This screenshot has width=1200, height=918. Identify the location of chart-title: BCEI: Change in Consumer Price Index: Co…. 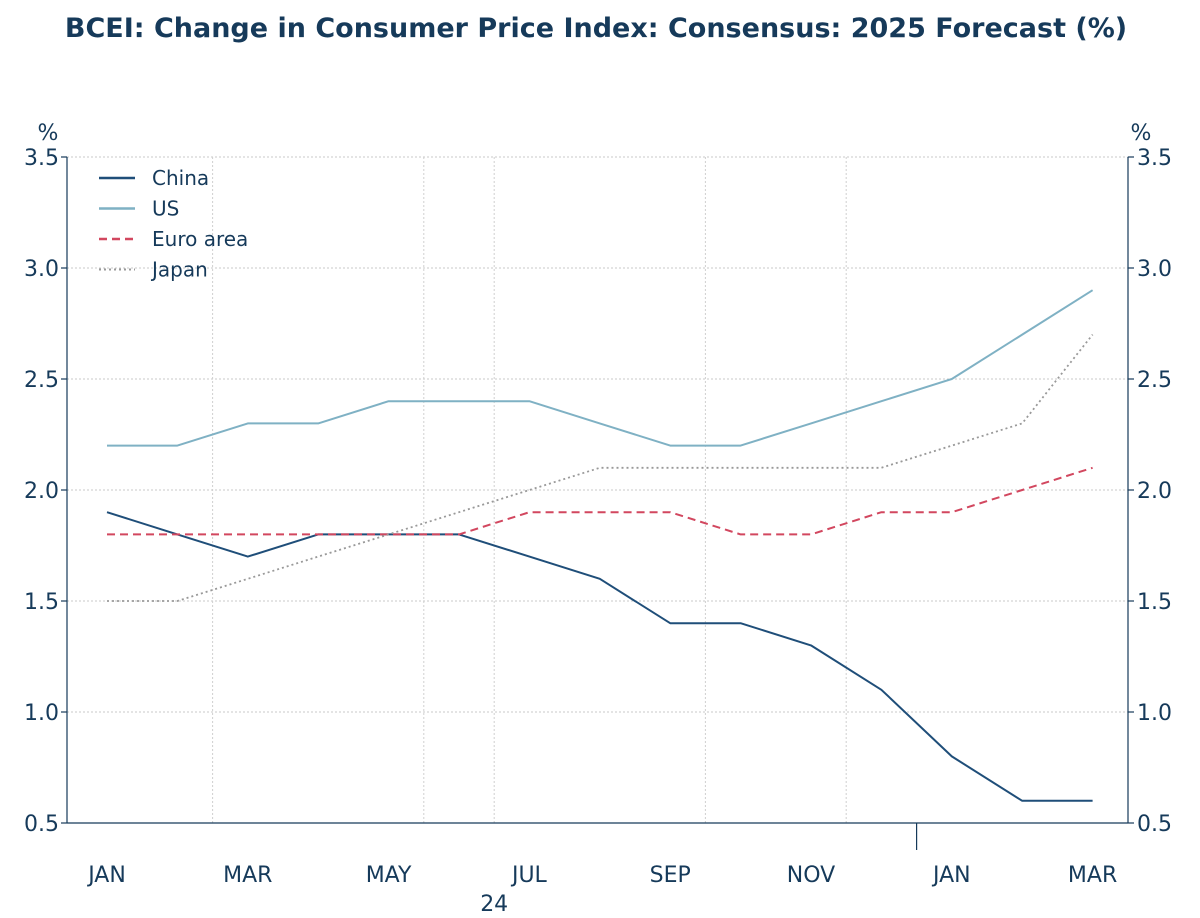
(596, 28).